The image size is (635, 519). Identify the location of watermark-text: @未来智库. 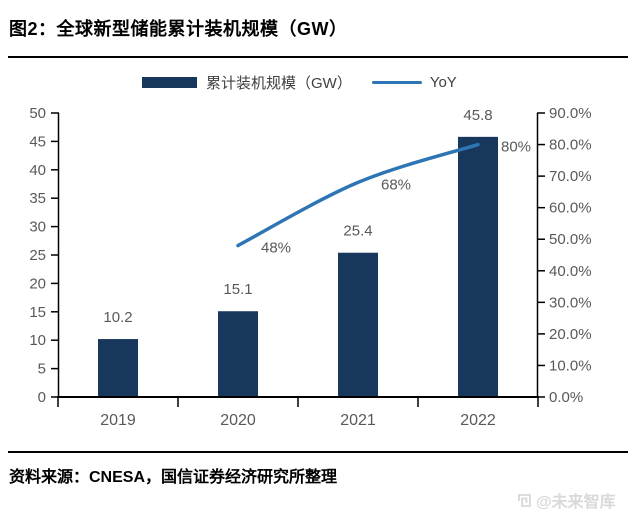
(576, 502).